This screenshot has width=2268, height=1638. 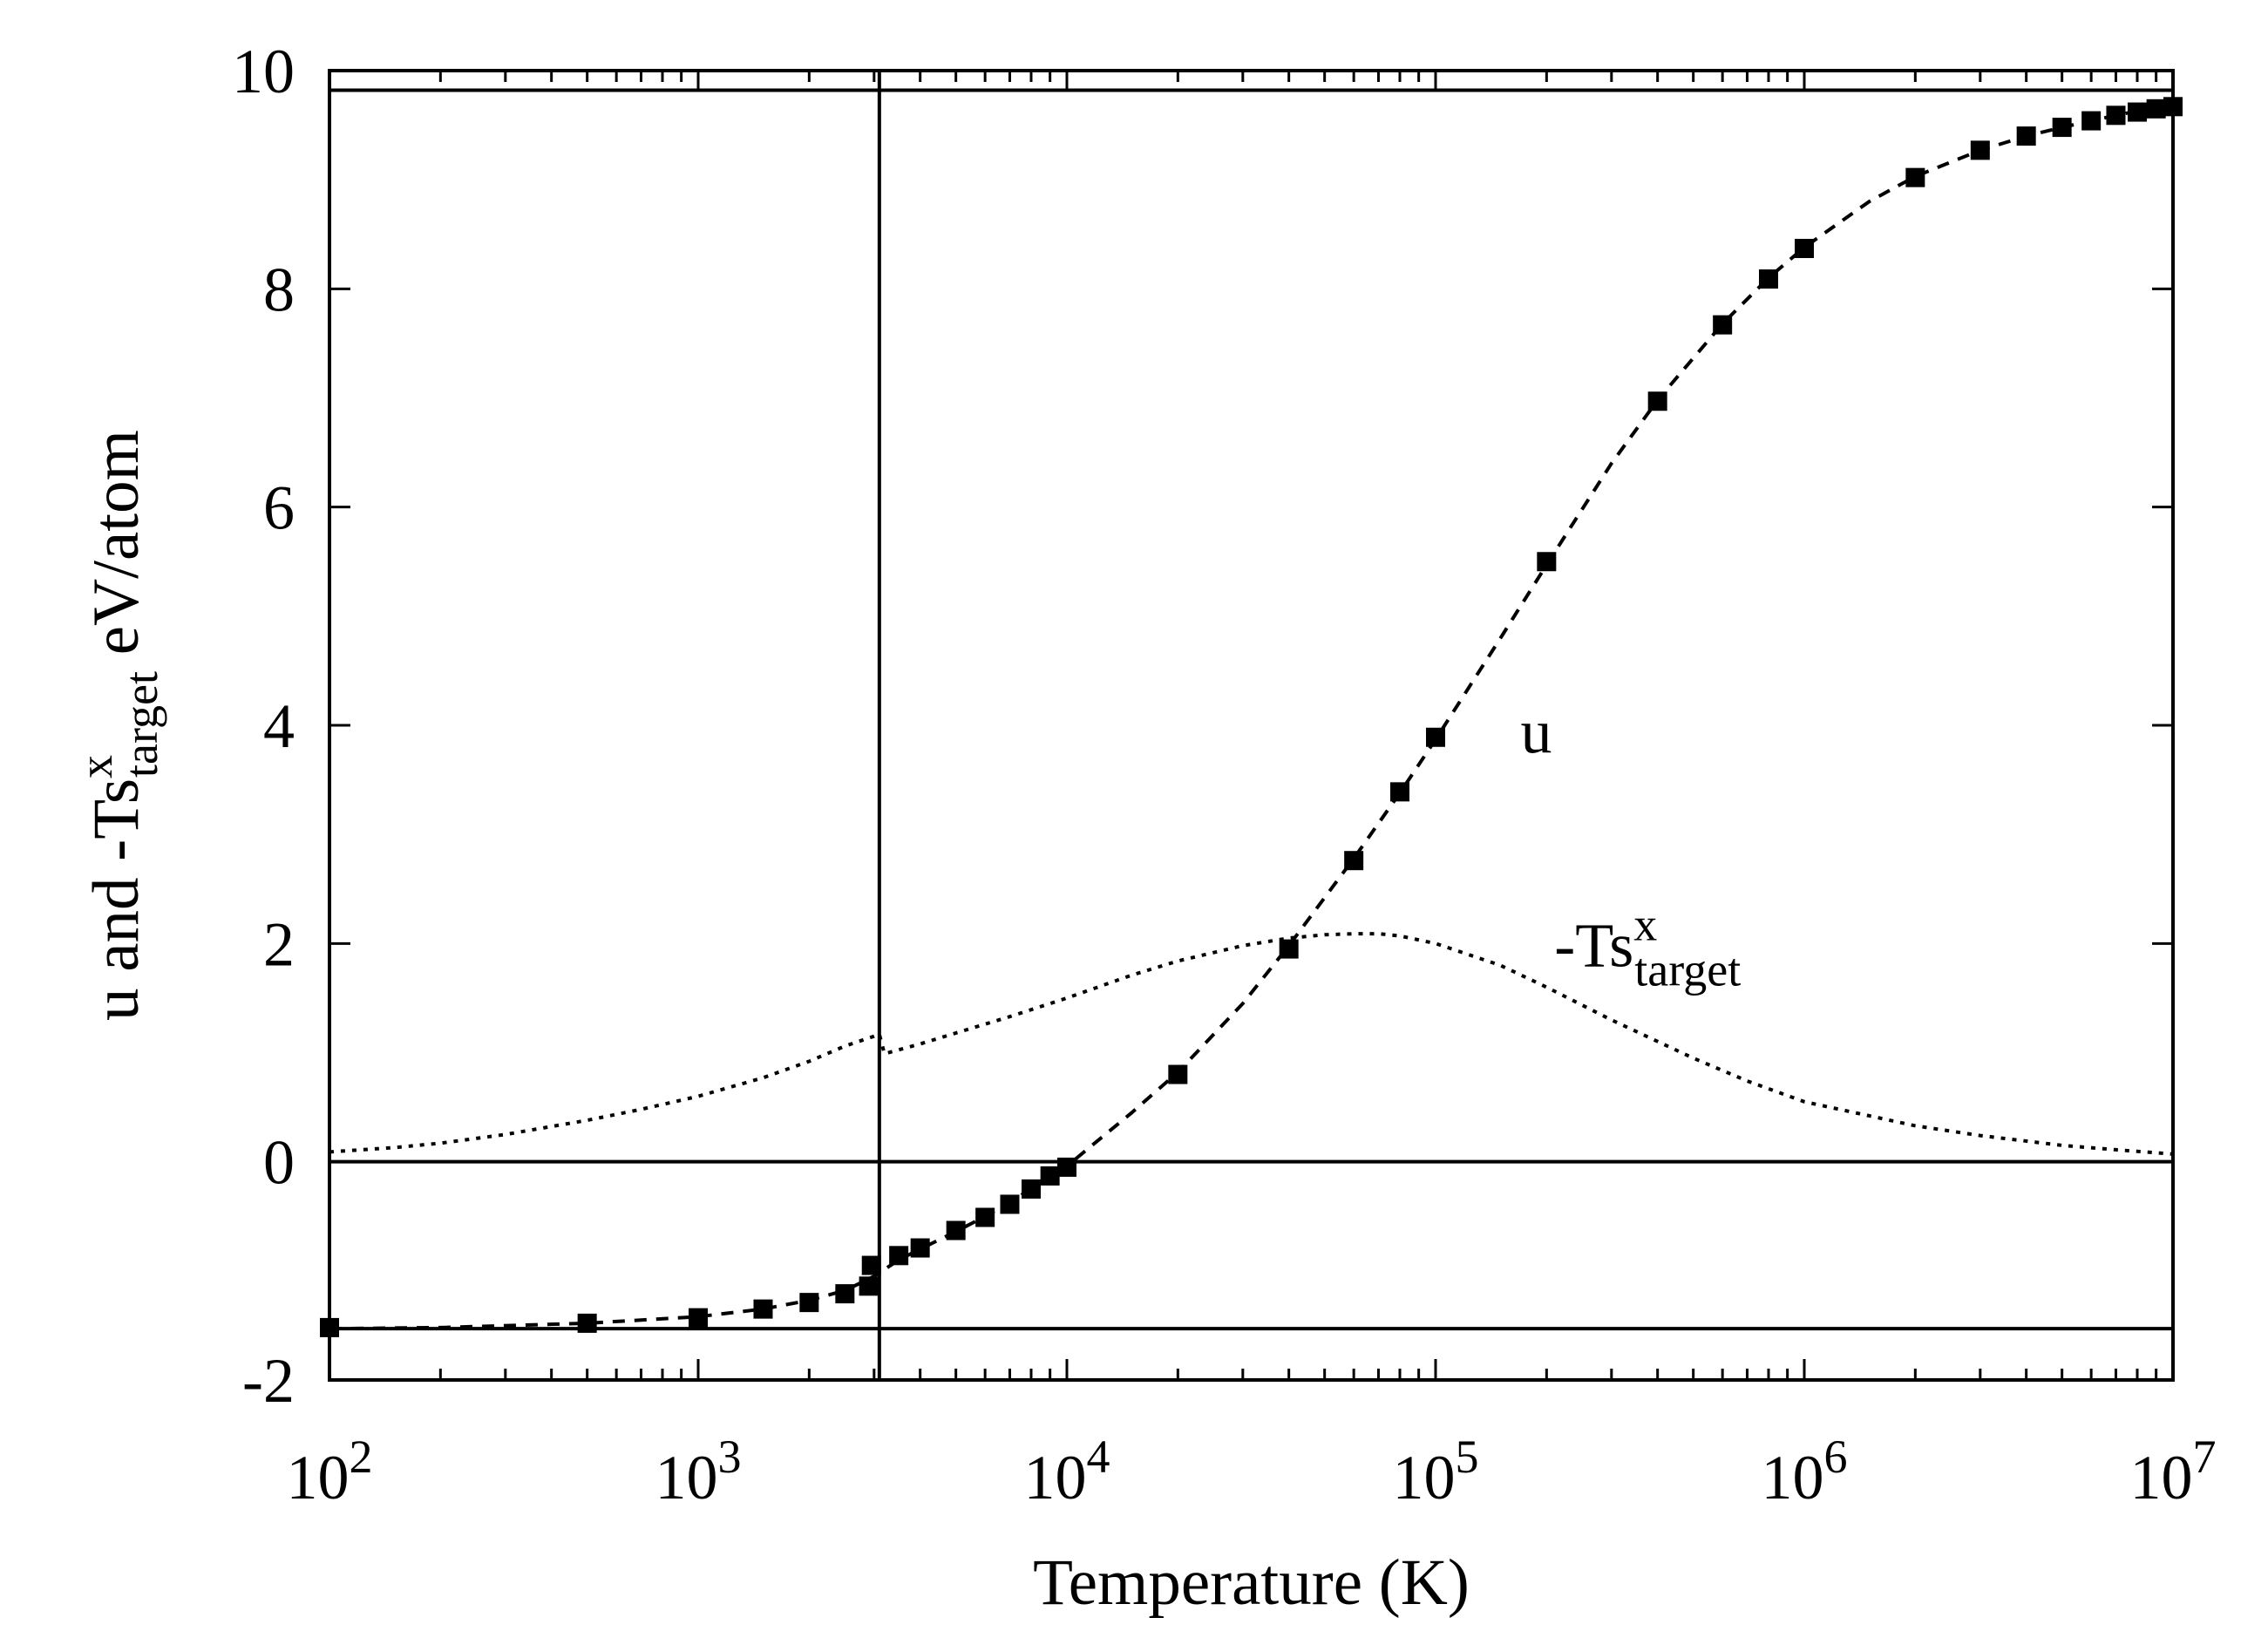 I want to click on y-tick-label: 10, so click(x=263, y=71).